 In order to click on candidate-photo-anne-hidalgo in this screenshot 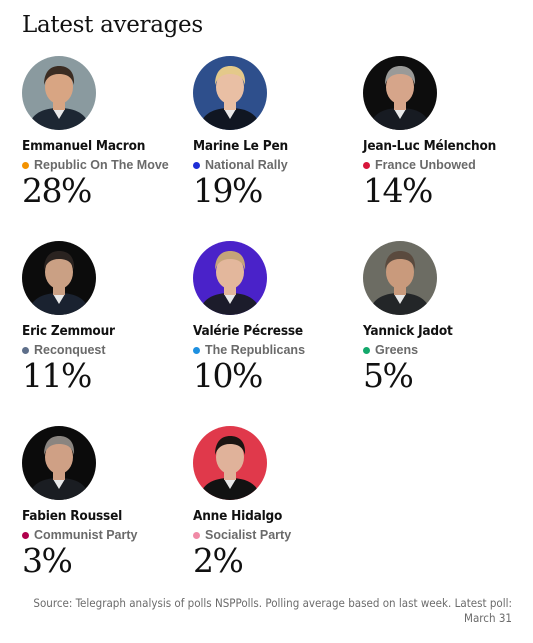, I will do `click(230, 463)`.